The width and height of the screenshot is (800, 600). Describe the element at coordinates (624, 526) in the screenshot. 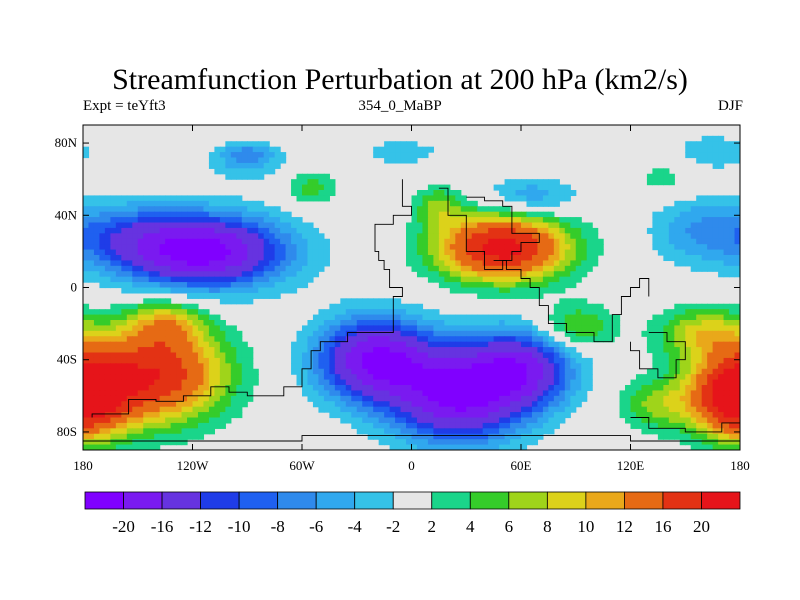

I see `colorbar-label: 12` at that location.